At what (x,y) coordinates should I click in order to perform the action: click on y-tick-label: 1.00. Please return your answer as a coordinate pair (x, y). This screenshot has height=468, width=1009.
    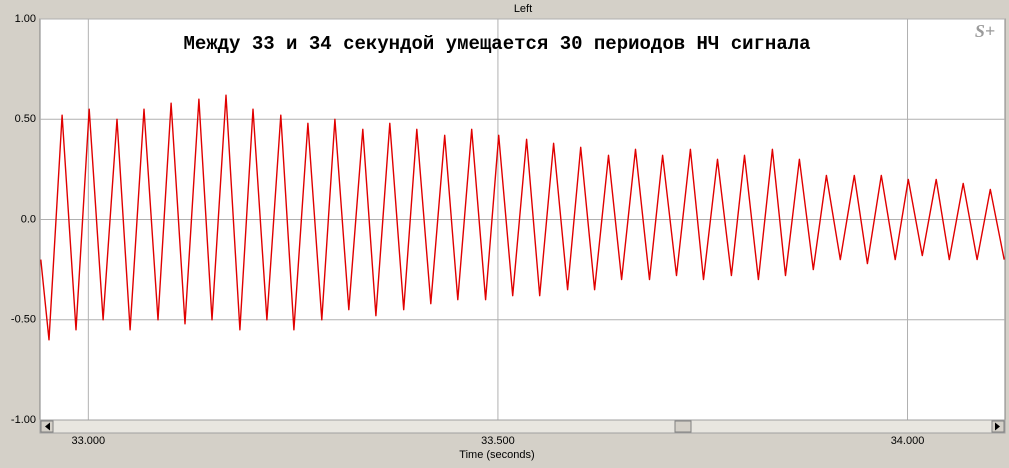
    Looking at the image, I should click on (25, 19).